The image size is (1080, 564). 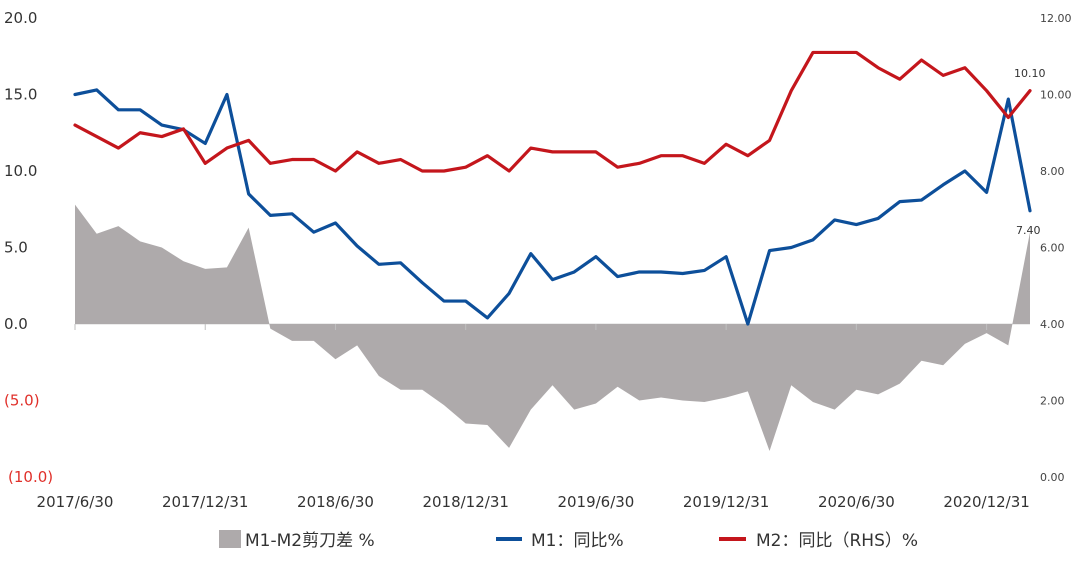 What do you see at coordinates (16, 324) in the screenshot?
I see `left-tick-label: 0.0` at bounding box center [16, 324].